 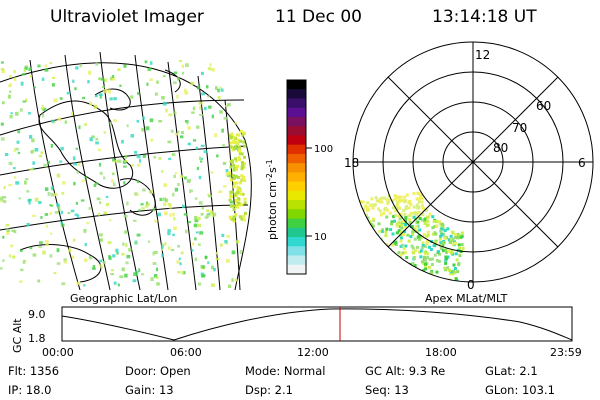 What do you see at coordinates (320, 237) in the screenshot?
I see `colorbar-tick-10: 10` at bounding box center [320, 237].